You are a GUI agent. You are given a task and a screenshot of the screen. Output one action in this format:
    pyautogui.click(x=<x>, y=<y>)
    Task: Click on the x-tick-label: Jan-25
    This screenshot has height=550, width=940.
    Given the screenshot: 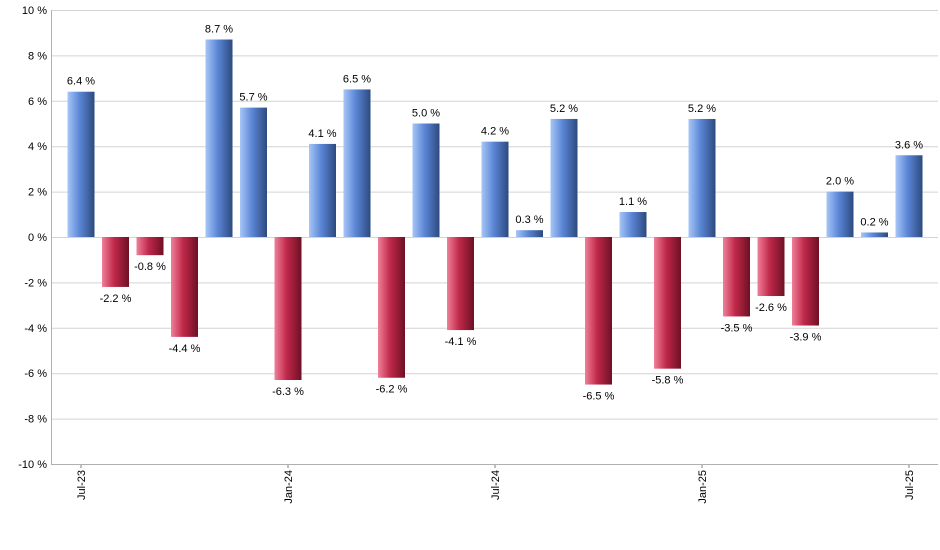 What is the action you would take?
    pyautogui.click(x=703, y=487)
    